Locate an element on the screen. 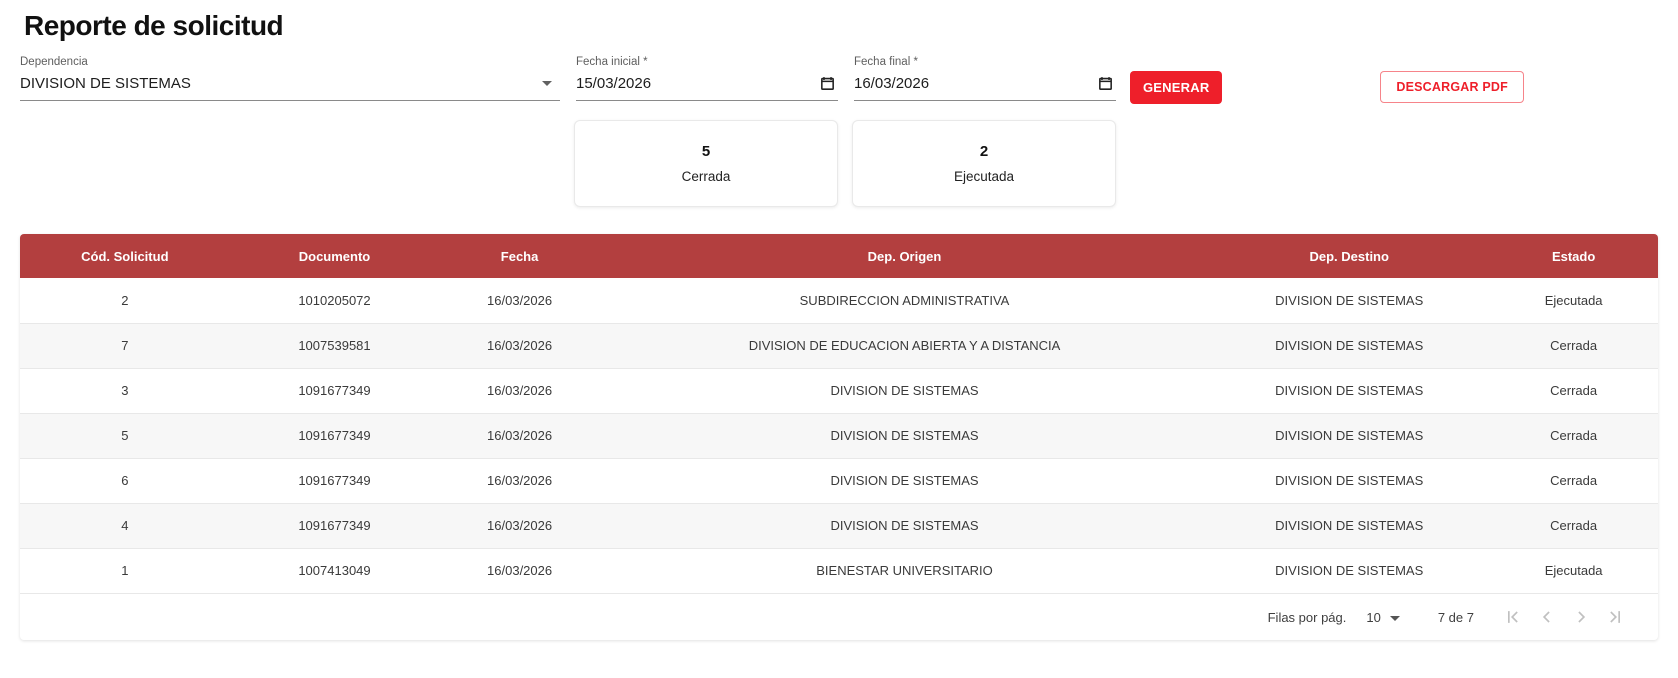 The image size is (1678, 678). fecha-inicial-label: Fecha inicial * is located at coordinates (612, 62).